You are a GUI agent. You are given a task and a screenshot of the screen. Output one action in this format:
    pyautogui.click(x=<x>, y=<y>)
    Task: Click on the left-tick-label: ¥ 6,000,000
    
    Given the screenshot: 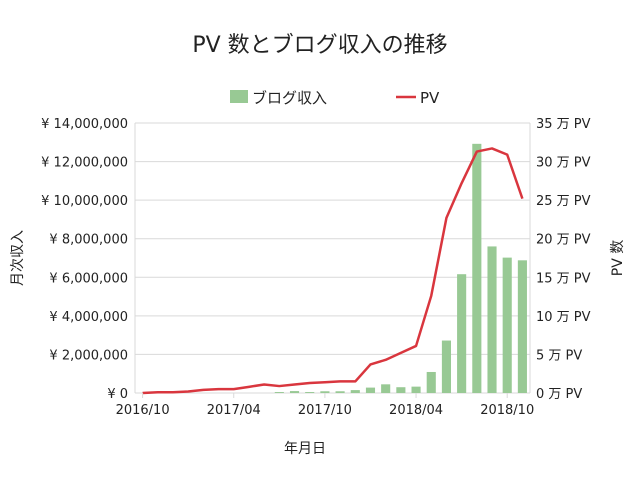 What is the action you would take?
    pyautogui.click(x=88, y=278)
    